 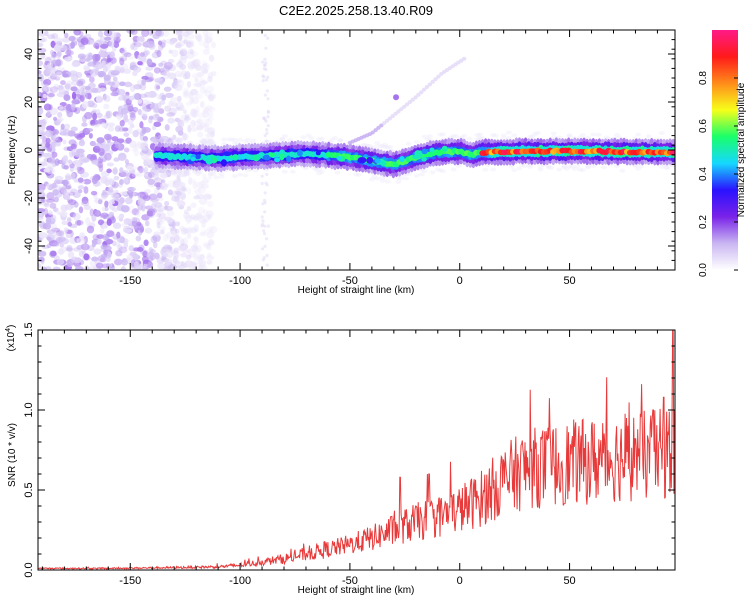 I want to click on snr-x-tick-label: -100, so click(x=240, y=581).